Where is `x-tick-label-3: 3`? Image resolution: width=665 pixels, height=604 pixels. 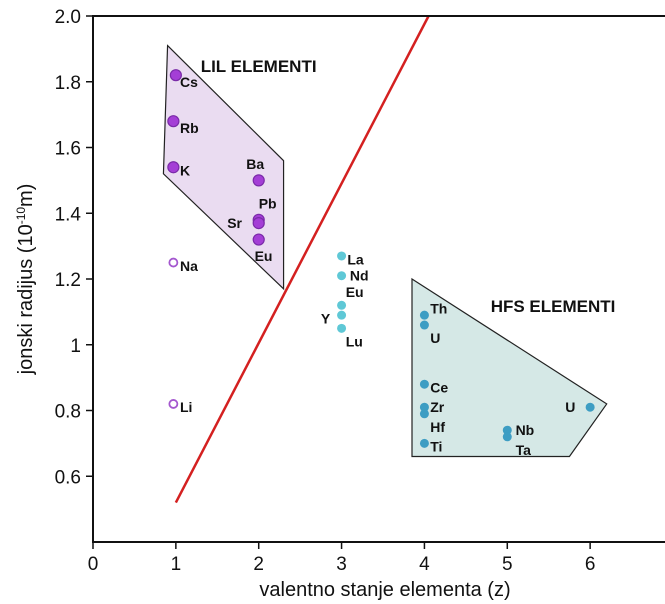
x-tick-label-3: 3 is located at coordinates (341, 564).